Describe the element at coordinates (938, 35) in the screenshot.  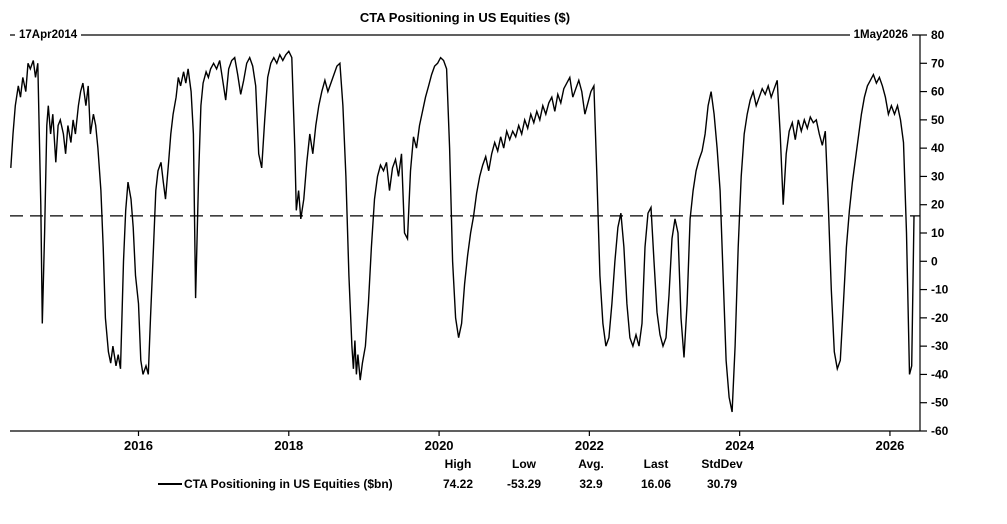
I see `y-tick-label: 80` at that location.